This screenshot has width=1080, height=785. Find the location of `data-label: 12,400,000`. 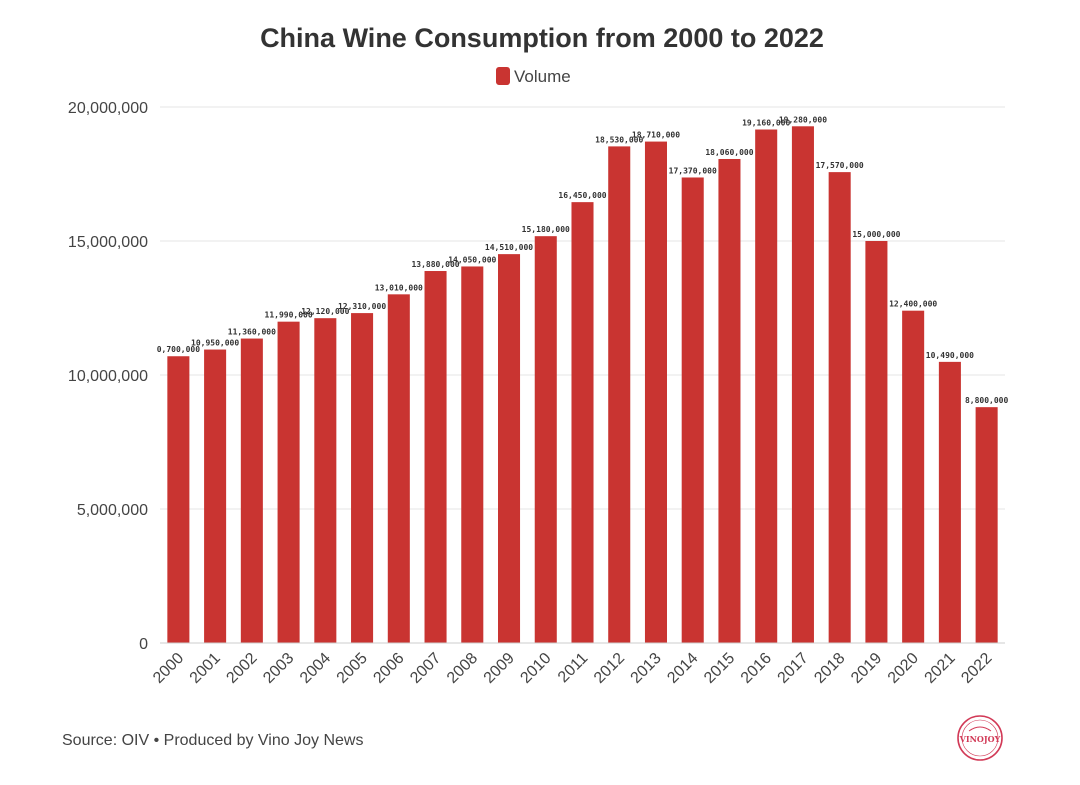

data-label: 12,400,000 is located at coordinates (913, 304).